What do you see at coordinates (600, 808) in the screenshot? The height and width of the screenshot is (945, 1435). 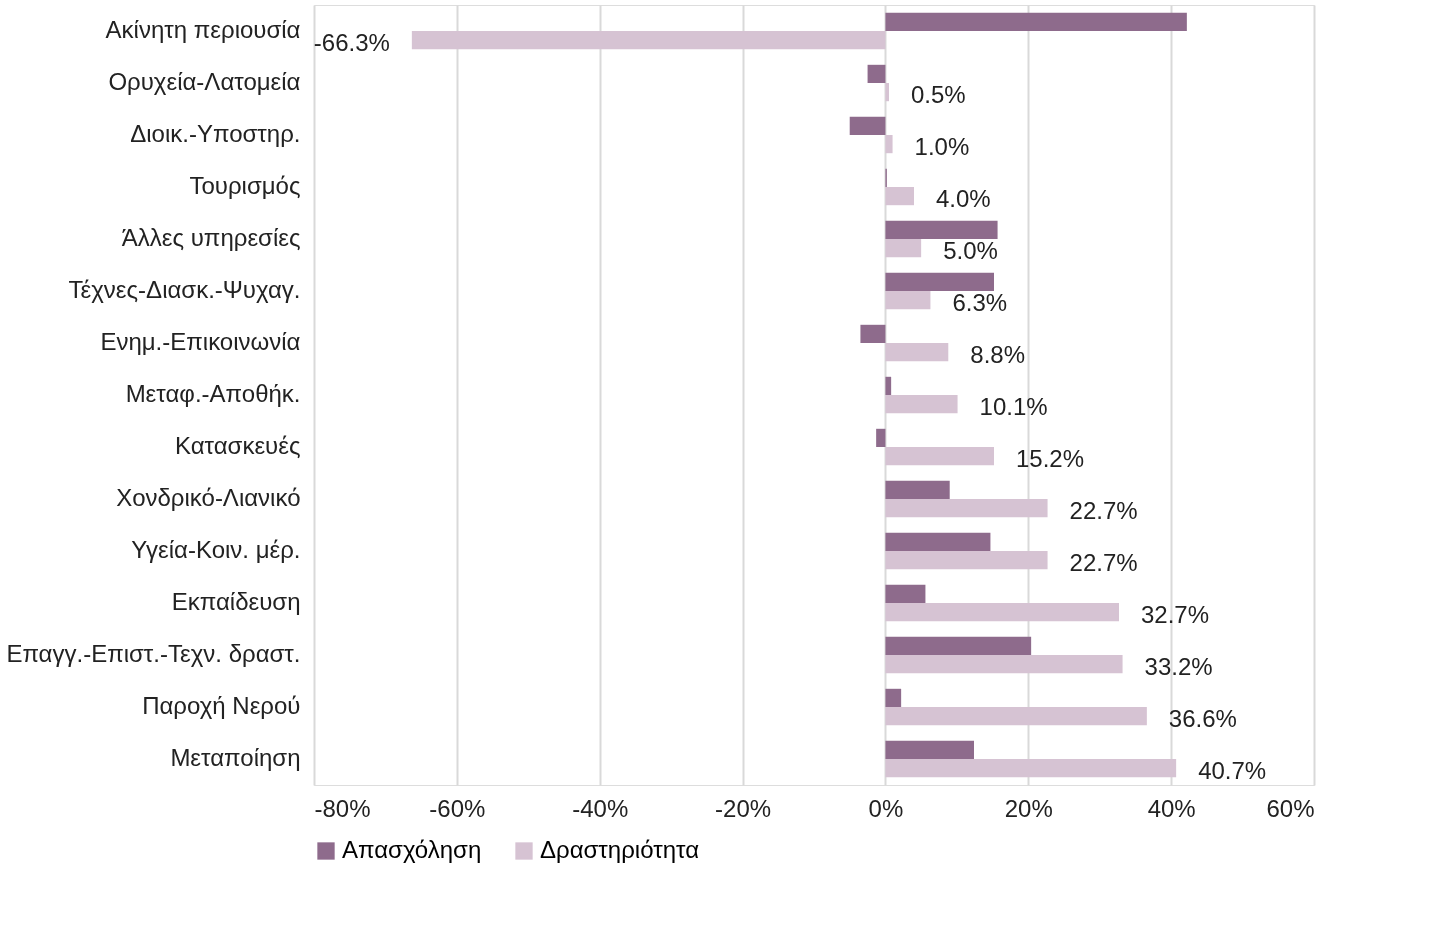 I see `x-tick-label: -40%` at bounding box center [600, 808].